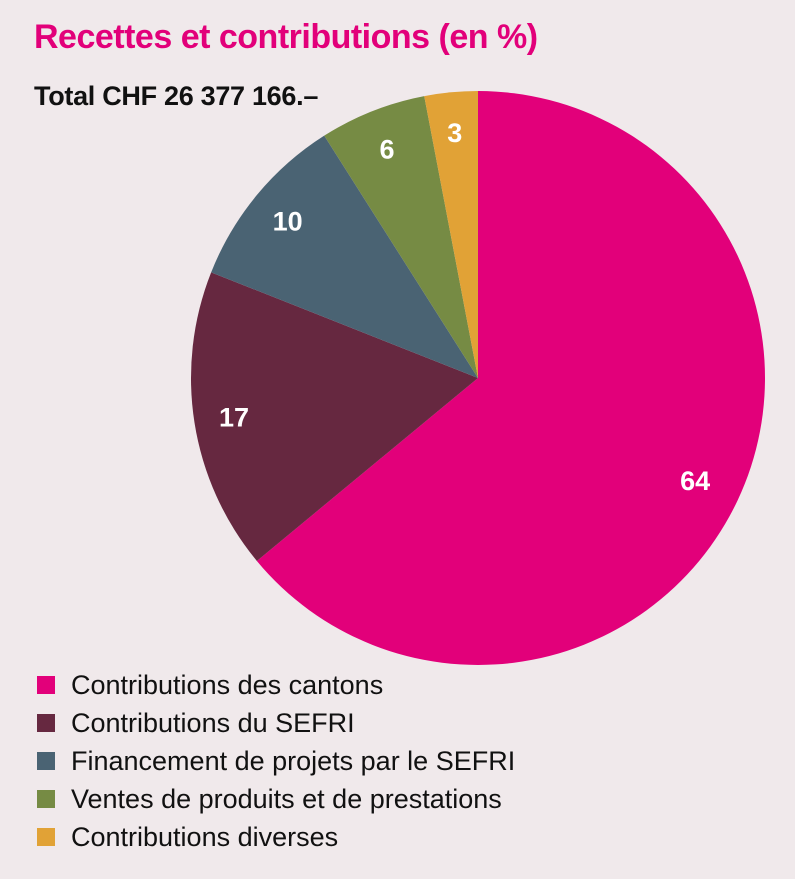  What do you see at coordinates (234, 418) in the screenshot?
I see `data-label-1: 17` at bounding box center [234, 418].